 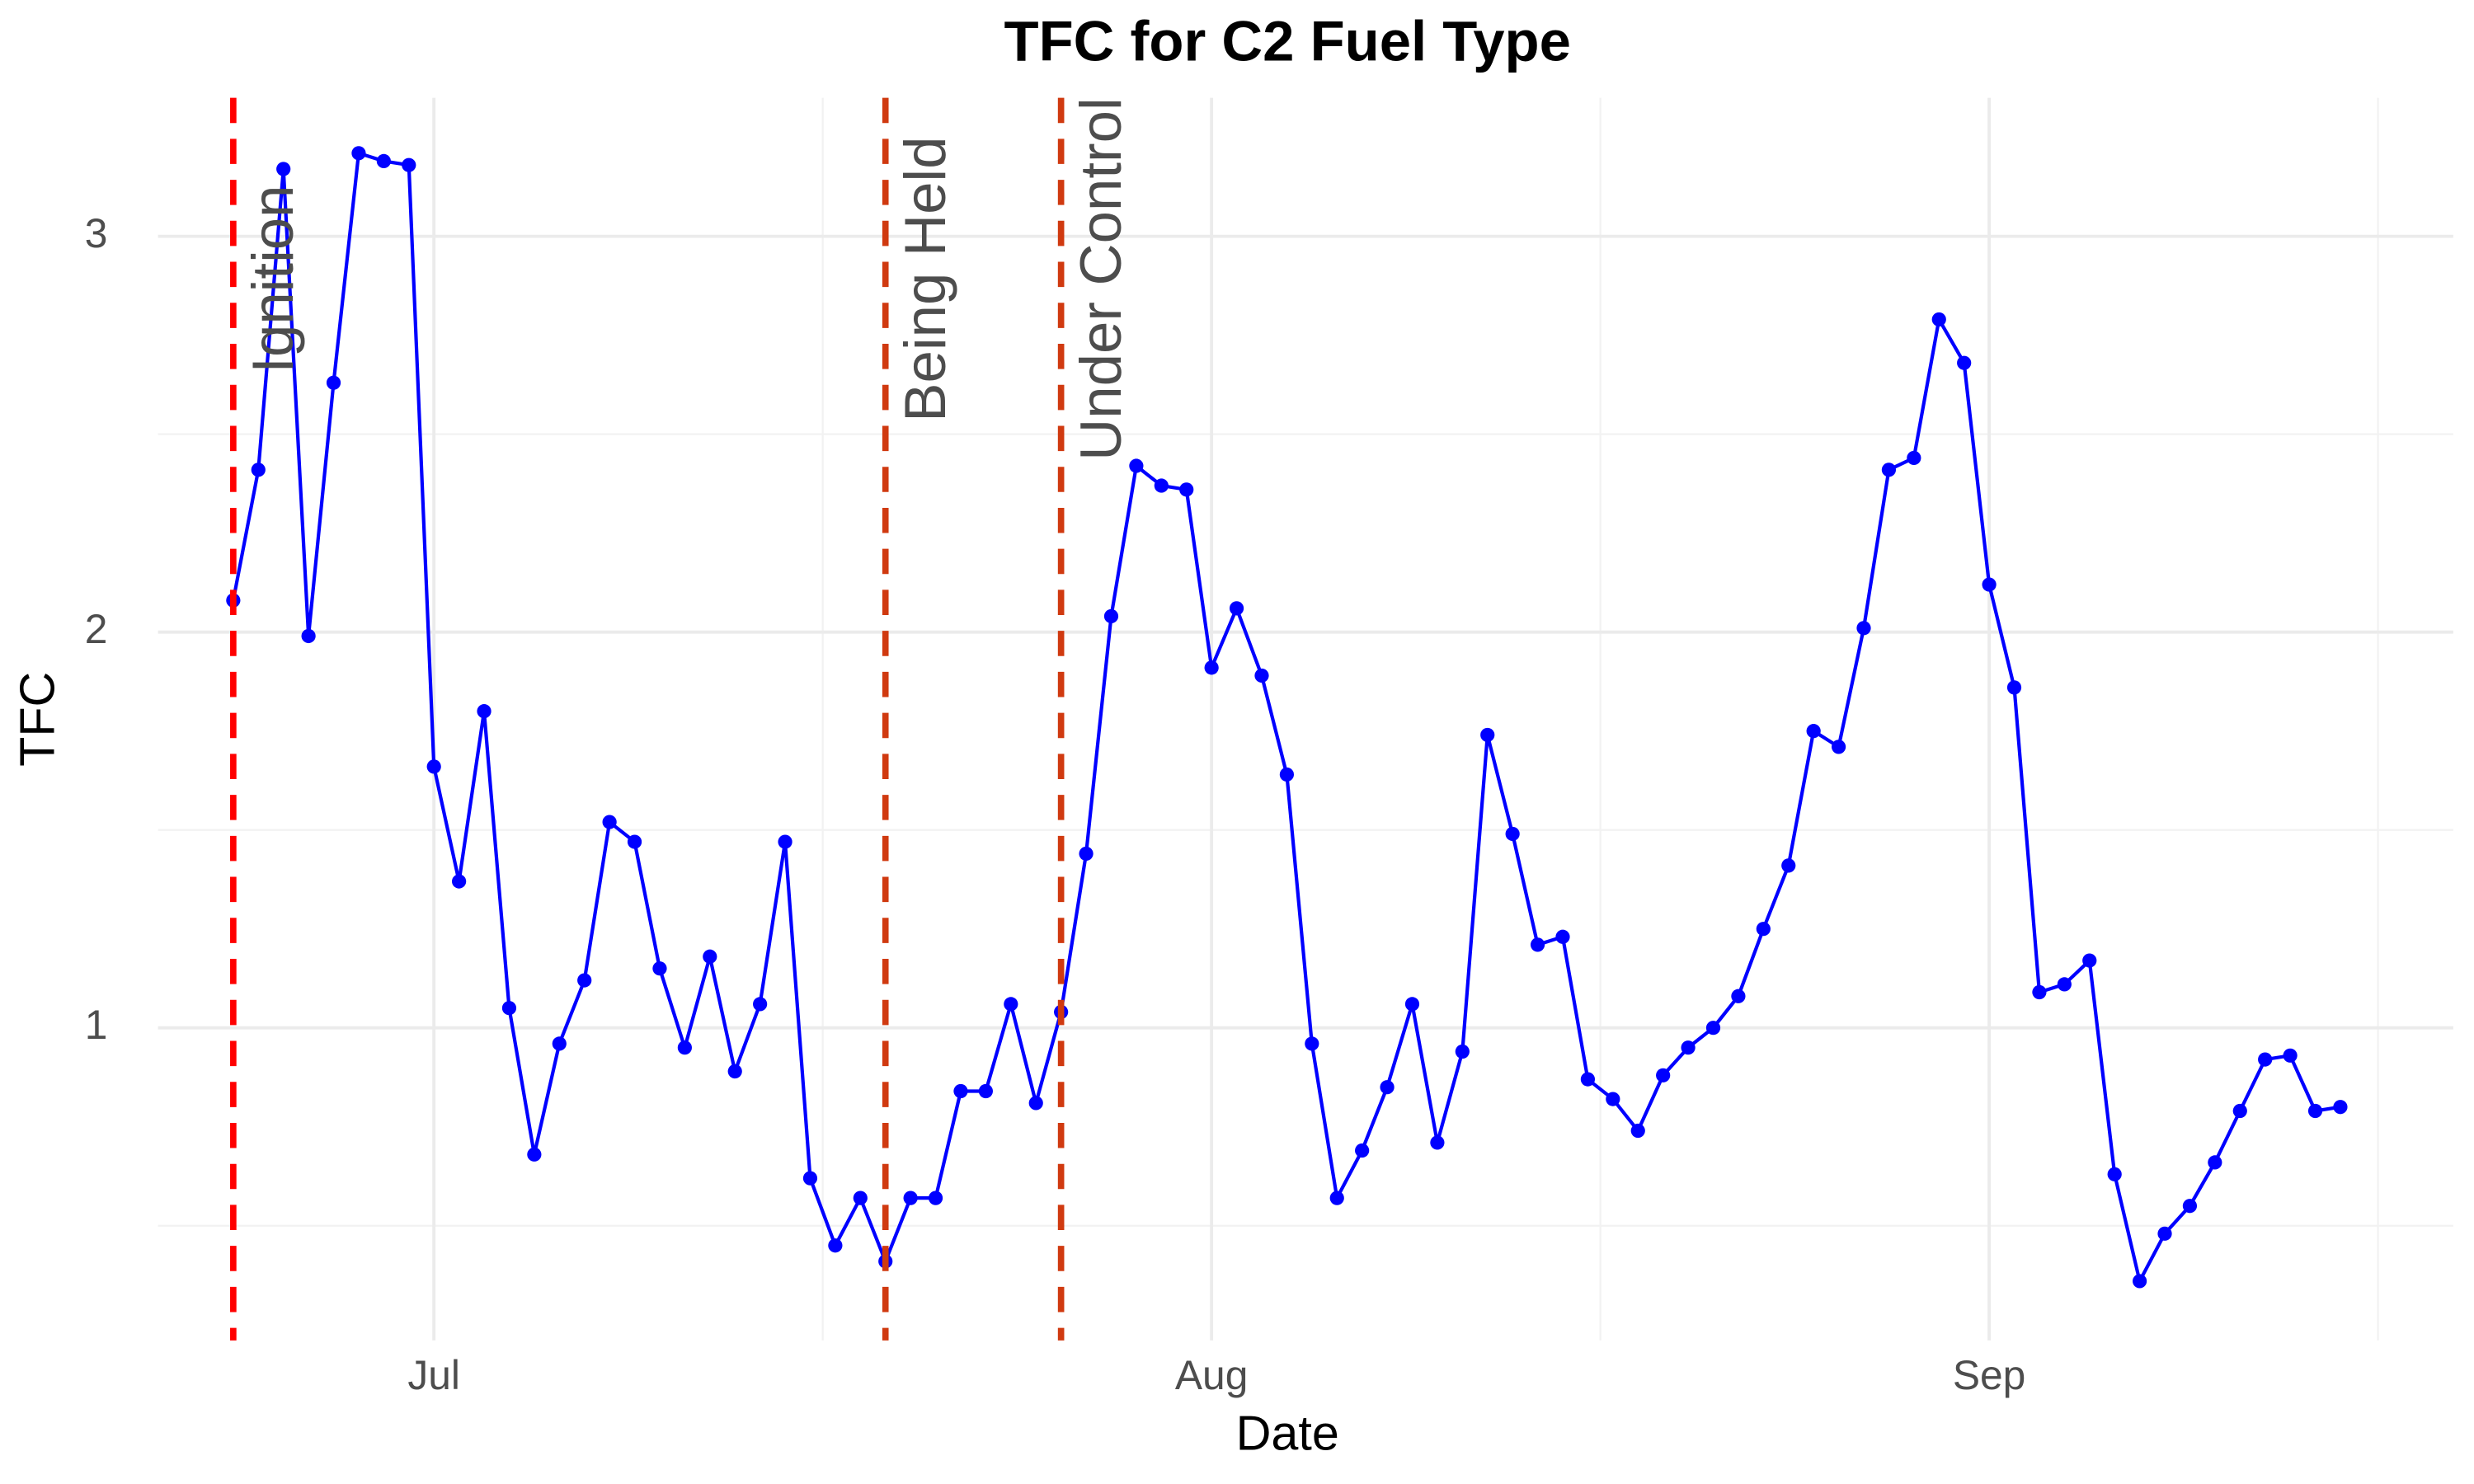 What do you see at coordinates (96, 233) in the screenshot?
I see `y-tick-label: 3` at bounding box center [96, 233].